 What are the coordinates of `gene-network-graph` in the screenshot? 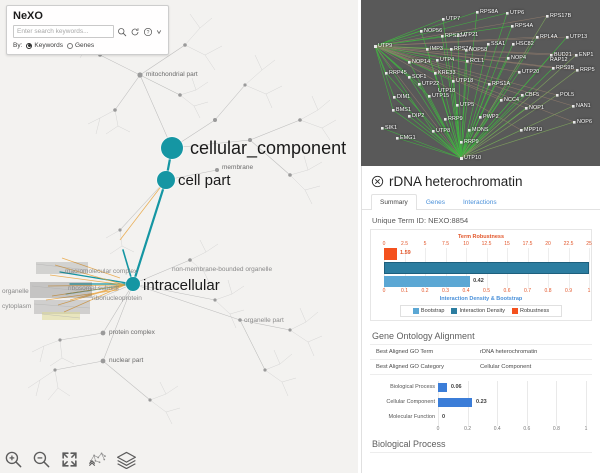 It's located at (480, 83).